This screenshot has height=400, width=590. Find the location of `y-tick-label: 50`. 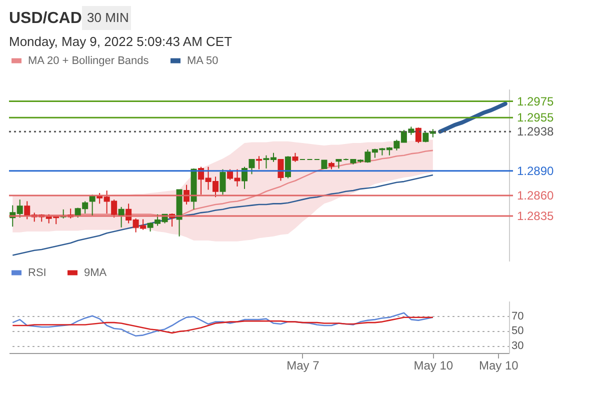

y-tick-label: 50 is located at coordinates (518, 331).